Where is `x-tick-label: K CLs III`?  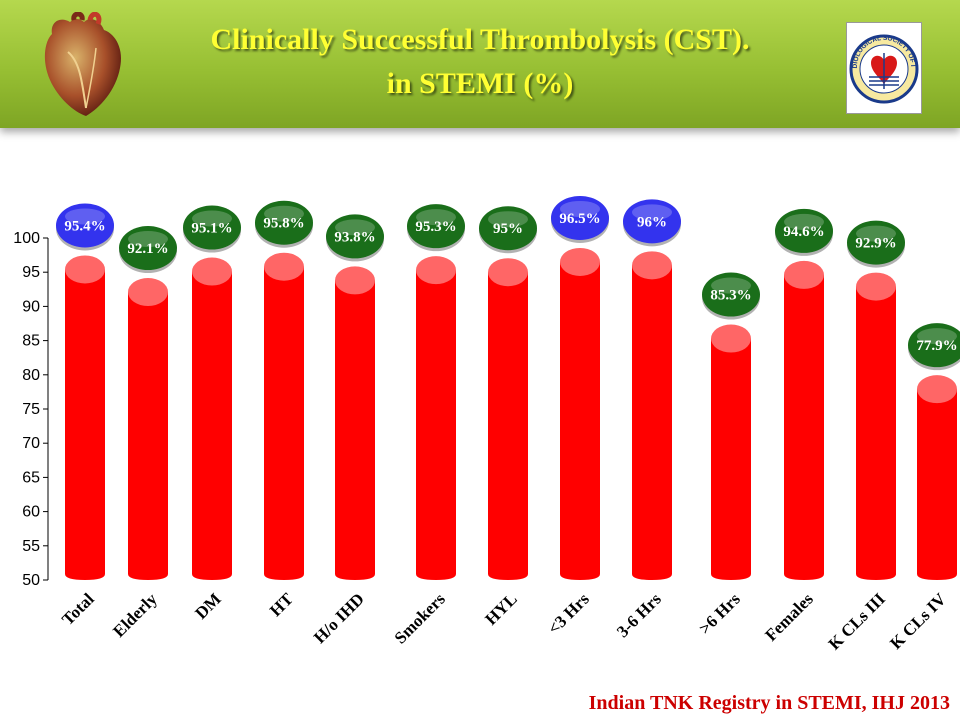
x-tick-label: K CLs III is located at coordinates (857, 621).